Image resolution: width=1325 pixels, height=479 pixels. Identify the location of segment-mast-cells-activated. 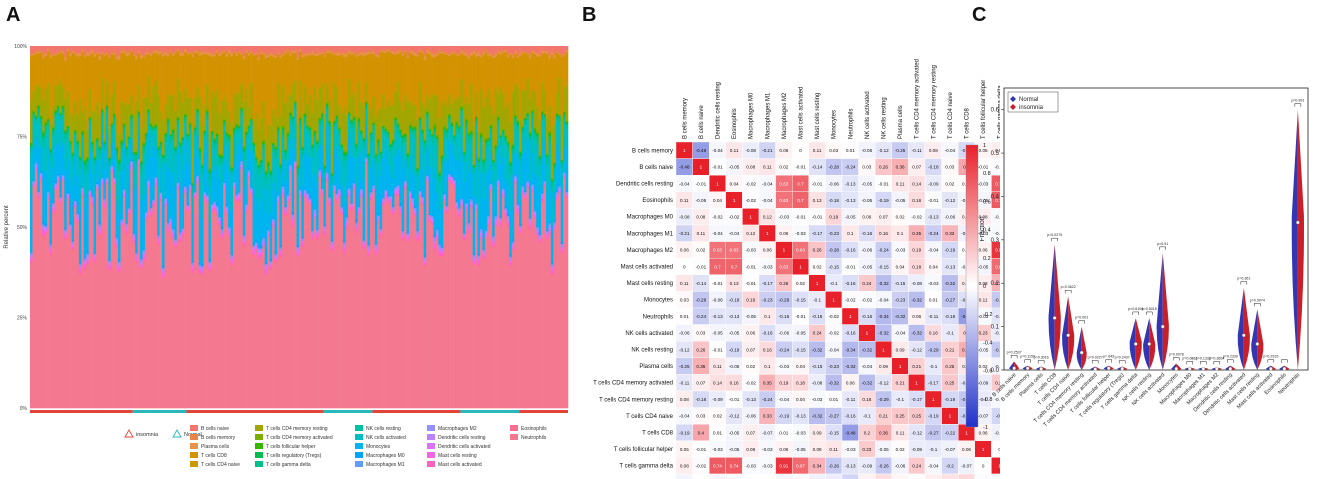
(454, 186).